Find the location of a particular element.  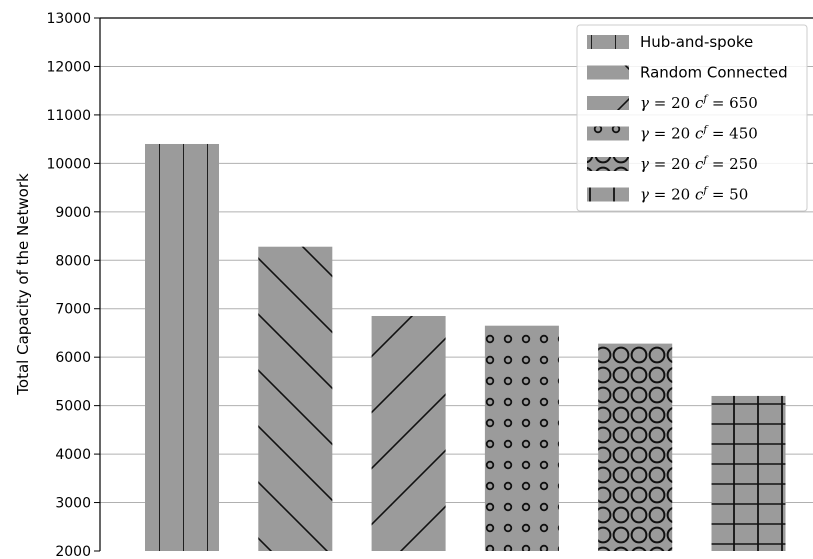

legend-item: γ = 20 cf = 50 is located at coordinates (667, 195).